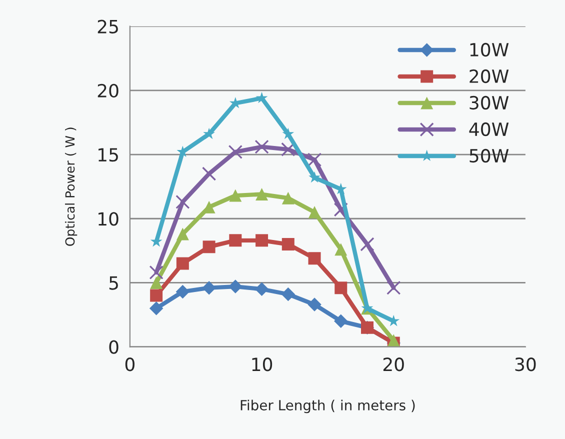 This screenshot has width=565, height=439. Describe the element at coordinates (108, 155) in the screenshot. I see `y-tick-label: 15` at that location.